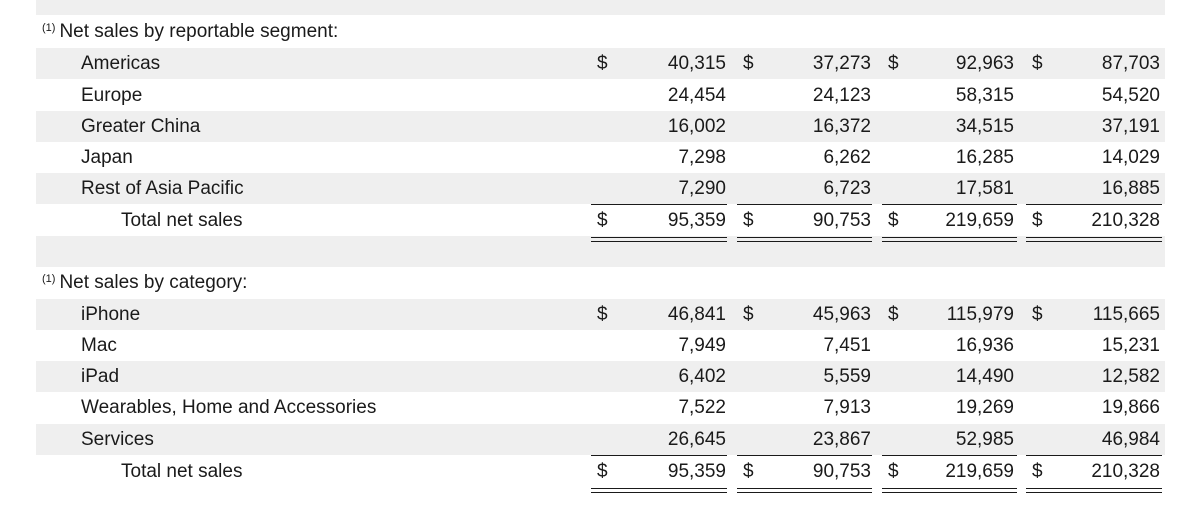 Image resolution: width=1200 pixels, height=525 pixels. What do you see at coordinates (121, 63) in the screenshot?
I see `row-label: Americas` at bounding box center [121, 63].